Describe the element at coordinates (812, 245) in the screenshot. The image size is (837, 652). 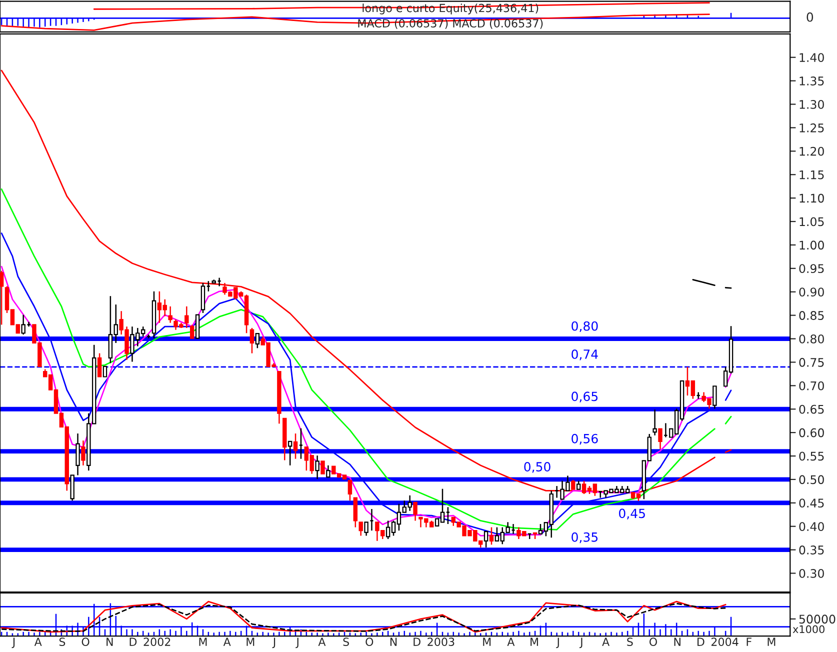
I see `y-tick-label: 1.00` at that location.